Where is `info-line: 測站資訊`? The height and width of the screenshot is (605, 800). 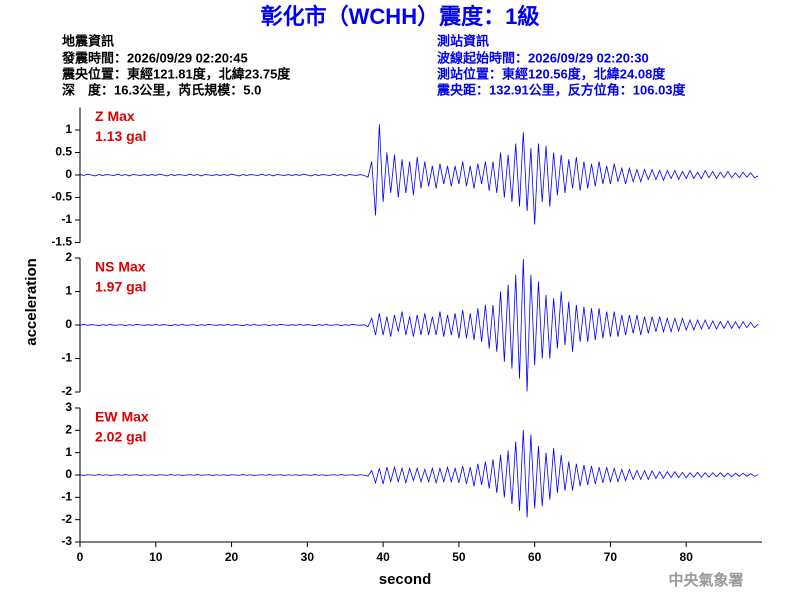 info-line: 測站資訊 is located at coordinates (463, 40).